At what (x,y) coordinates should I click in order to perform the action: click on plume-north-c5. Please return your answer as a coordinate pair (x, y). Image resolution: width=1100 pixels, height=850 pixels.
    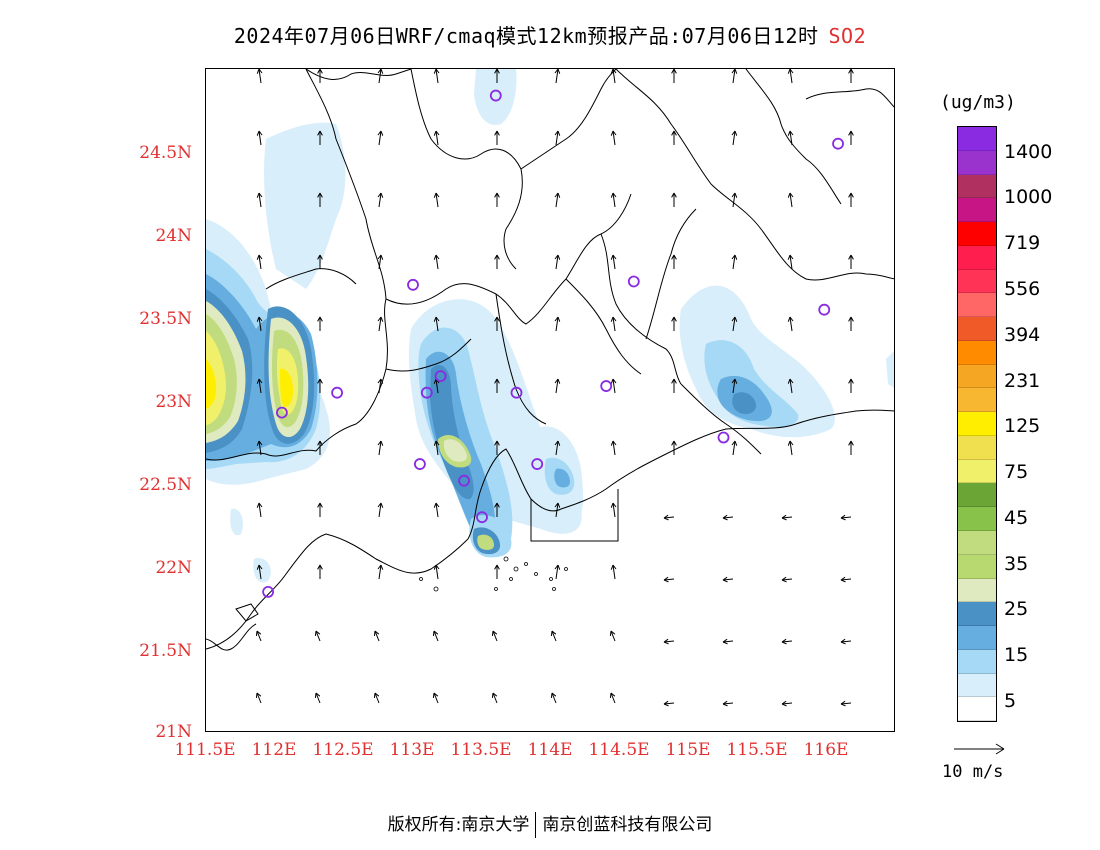
    Looking at the image, I should click on (495, 97).